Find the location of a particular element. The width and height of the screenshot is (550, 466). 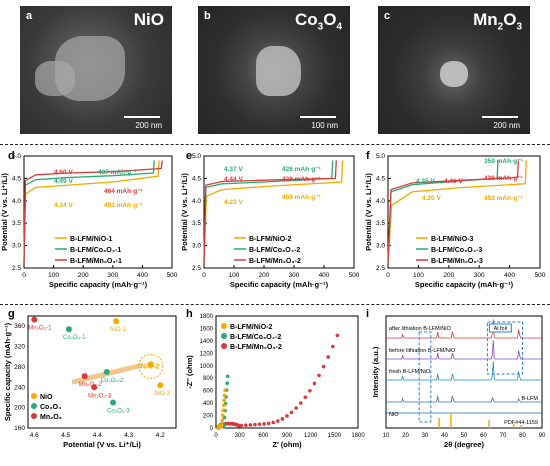

trace-label: B-LFM is located at coordinates (530, 399).